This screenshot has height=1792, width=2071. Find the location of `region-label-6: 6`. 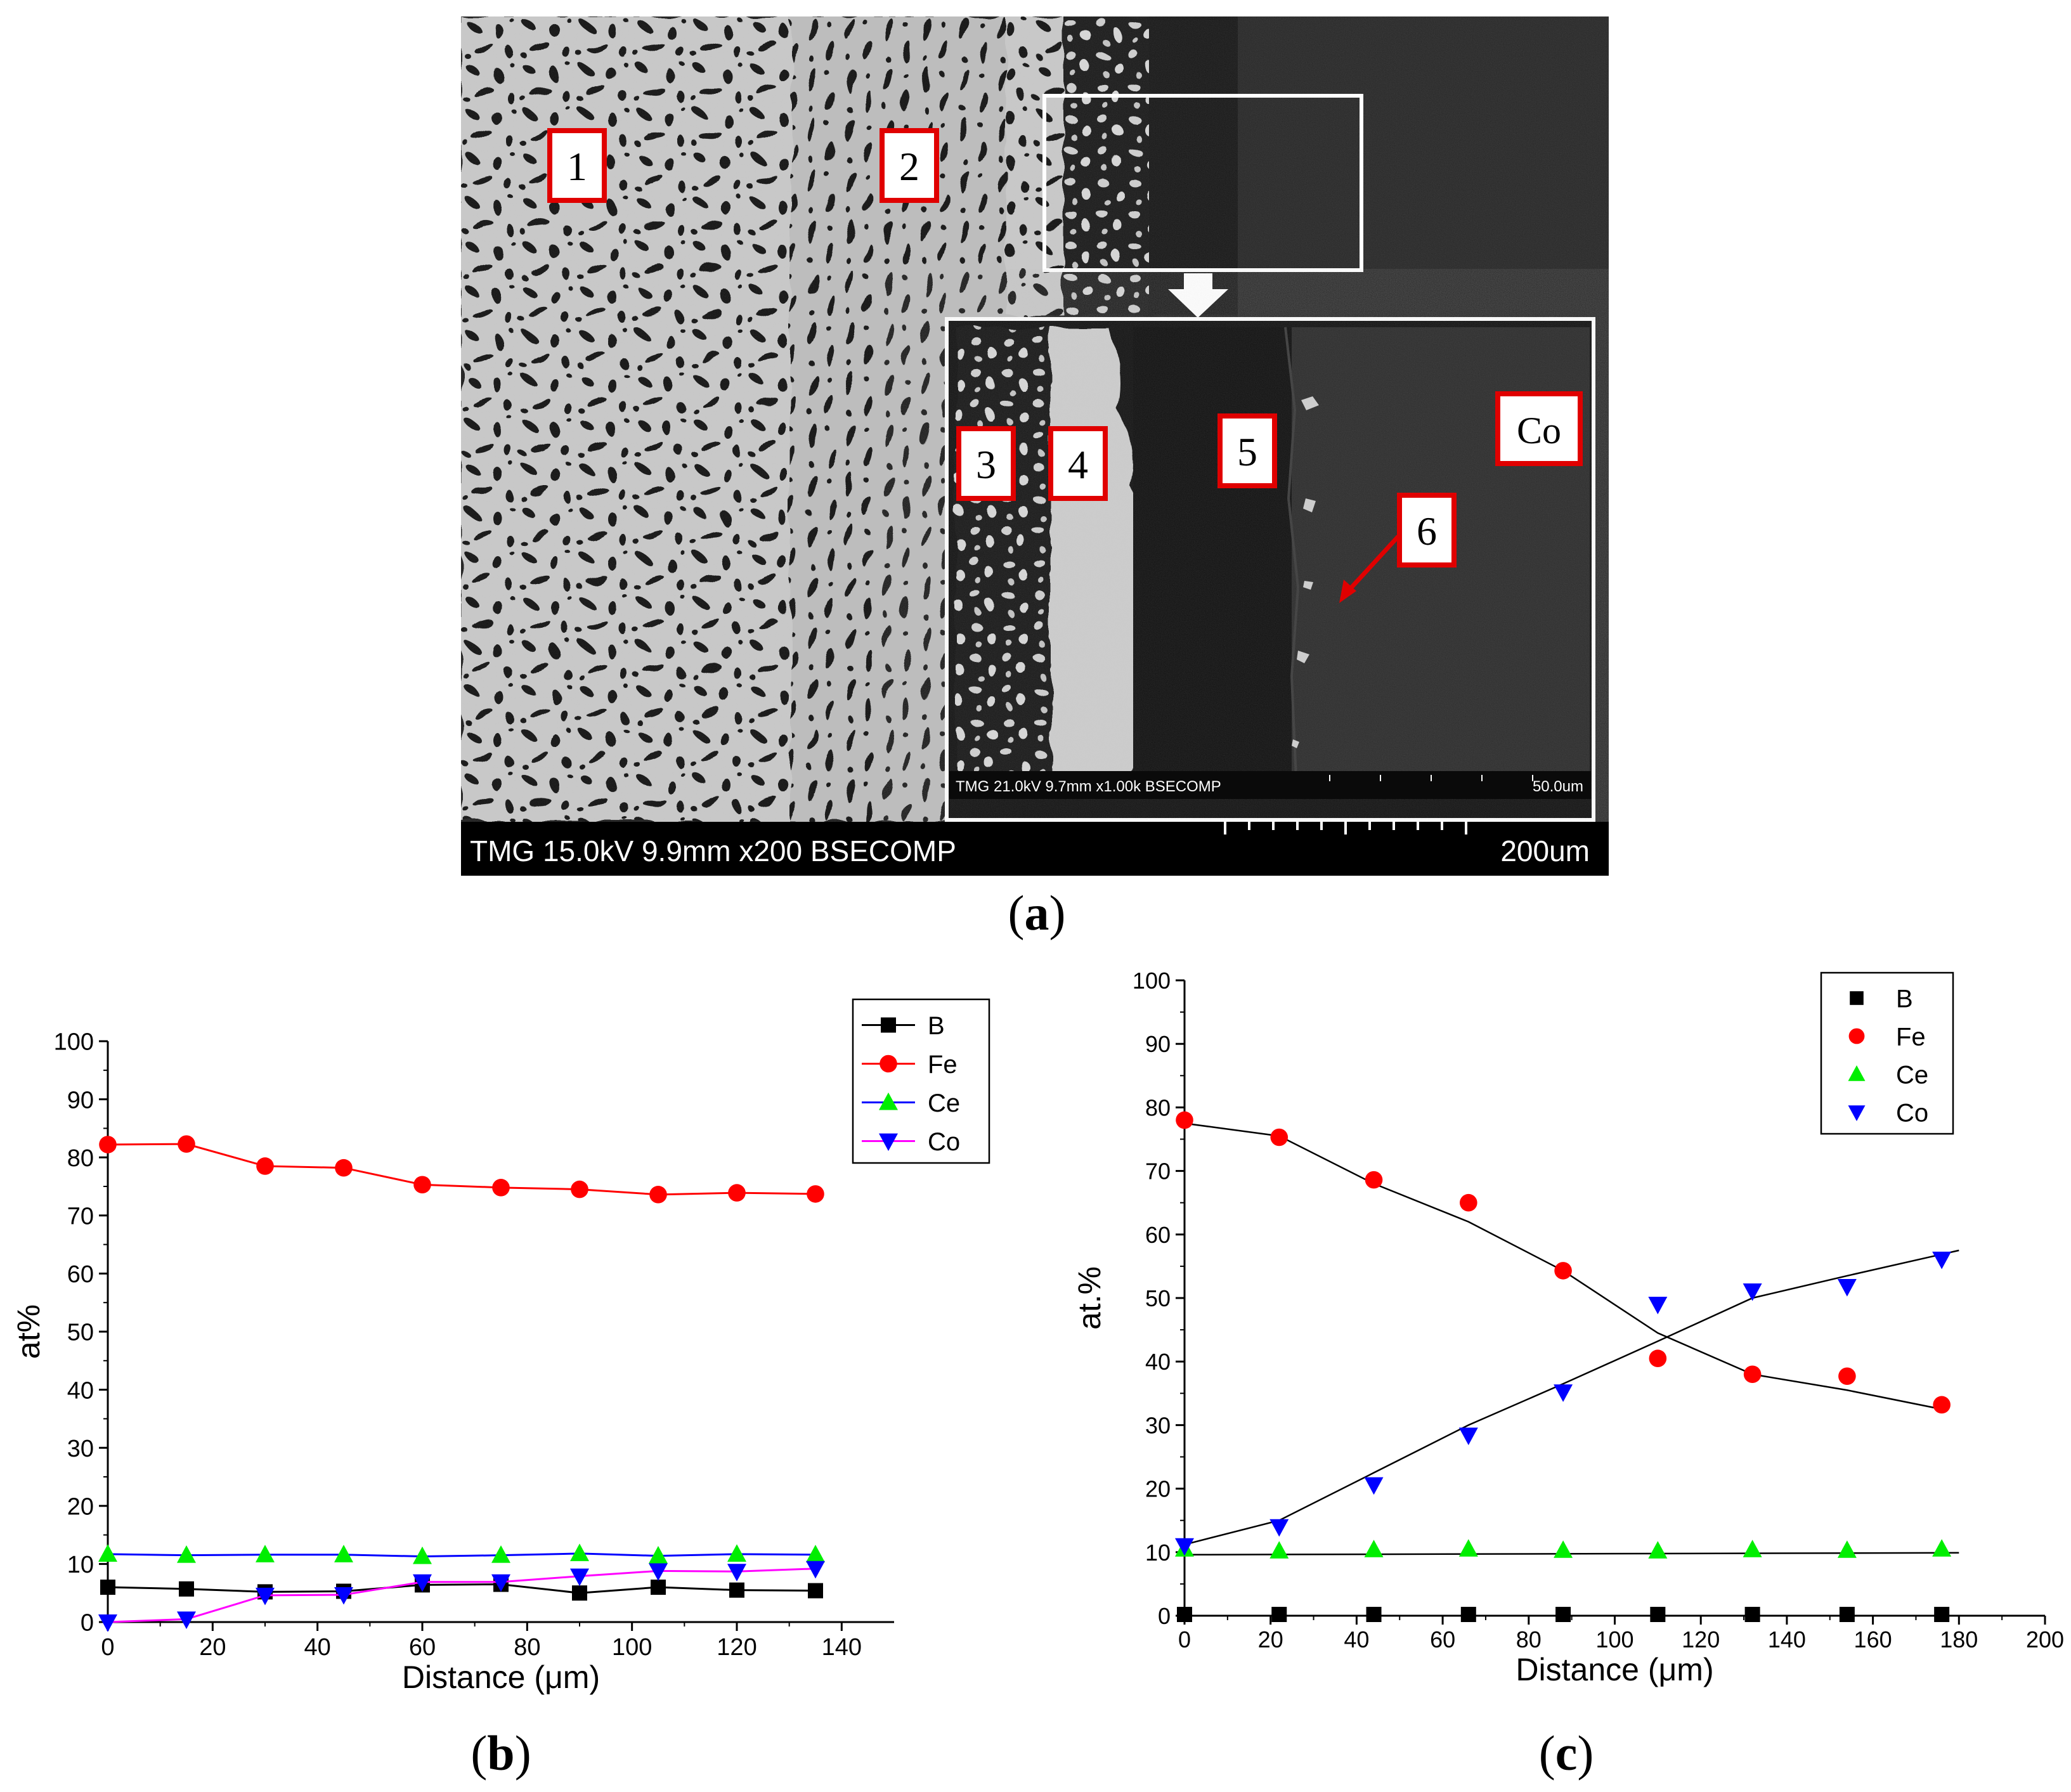

region-label-6: 6 is located at coordinates (1427, 530).